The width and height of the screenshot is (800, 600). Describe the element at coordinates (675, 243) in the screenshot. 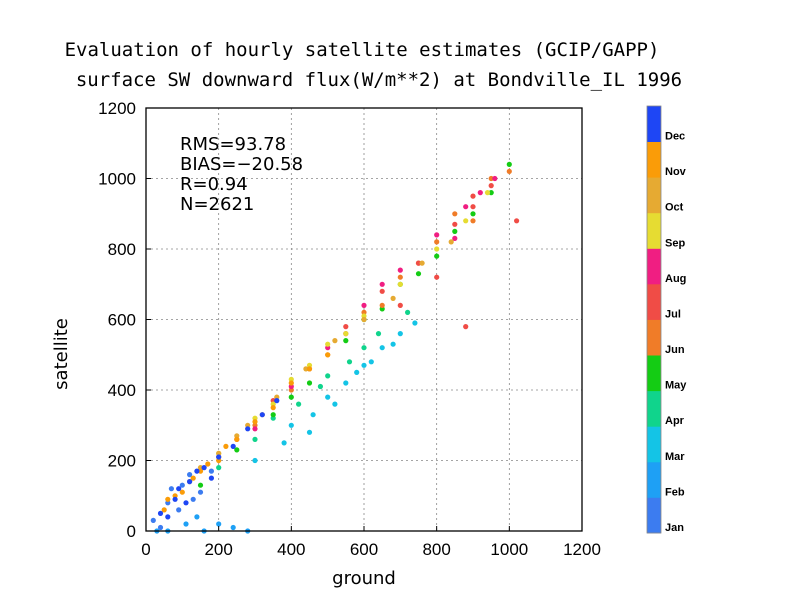

I see `colorbar-month-label: Sep` at that location.